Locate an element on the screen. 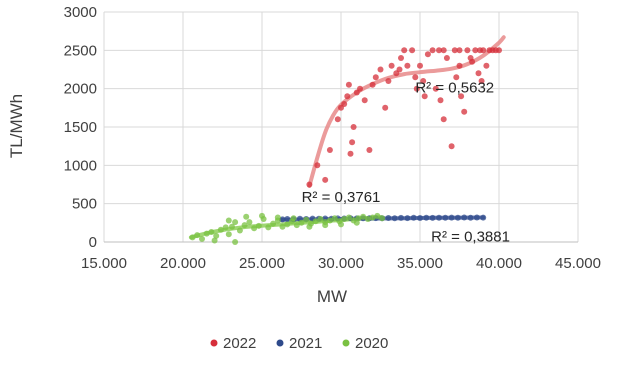 The image size is (619, 368). legend-marker-2022 is located at coordinates (214, 343).